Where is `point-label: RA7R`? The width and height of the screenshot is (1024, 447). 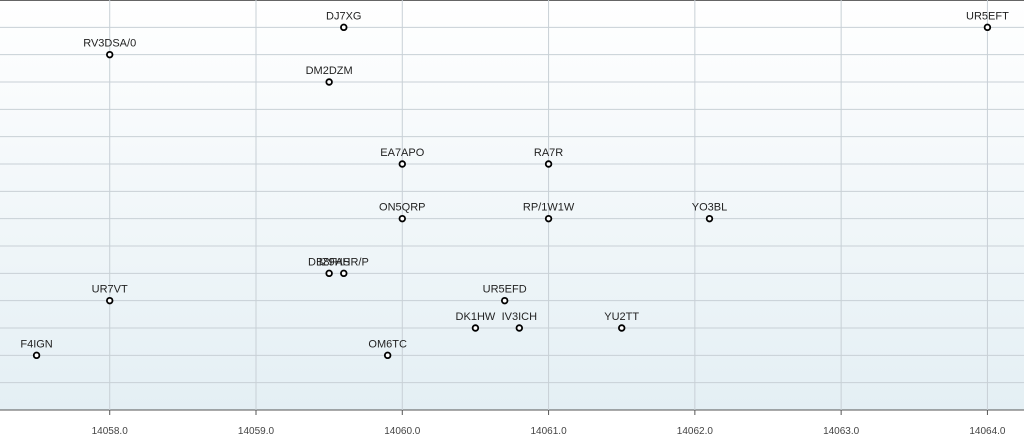 point-label: RA7R is located at coordinates (548, 153).